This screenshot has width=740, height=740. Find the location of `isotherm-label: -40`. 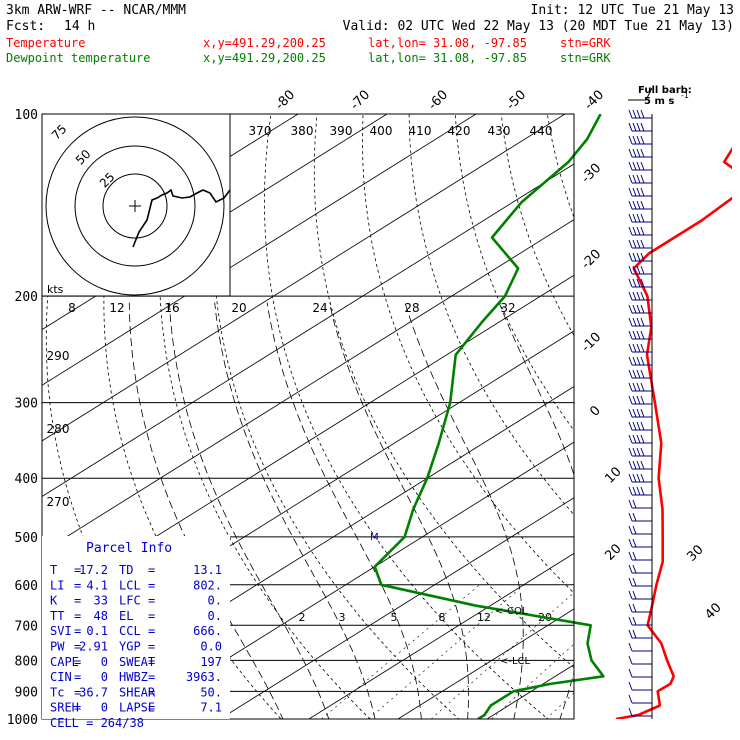

isotherm-label: -40 is located at coordinates (595, 101).